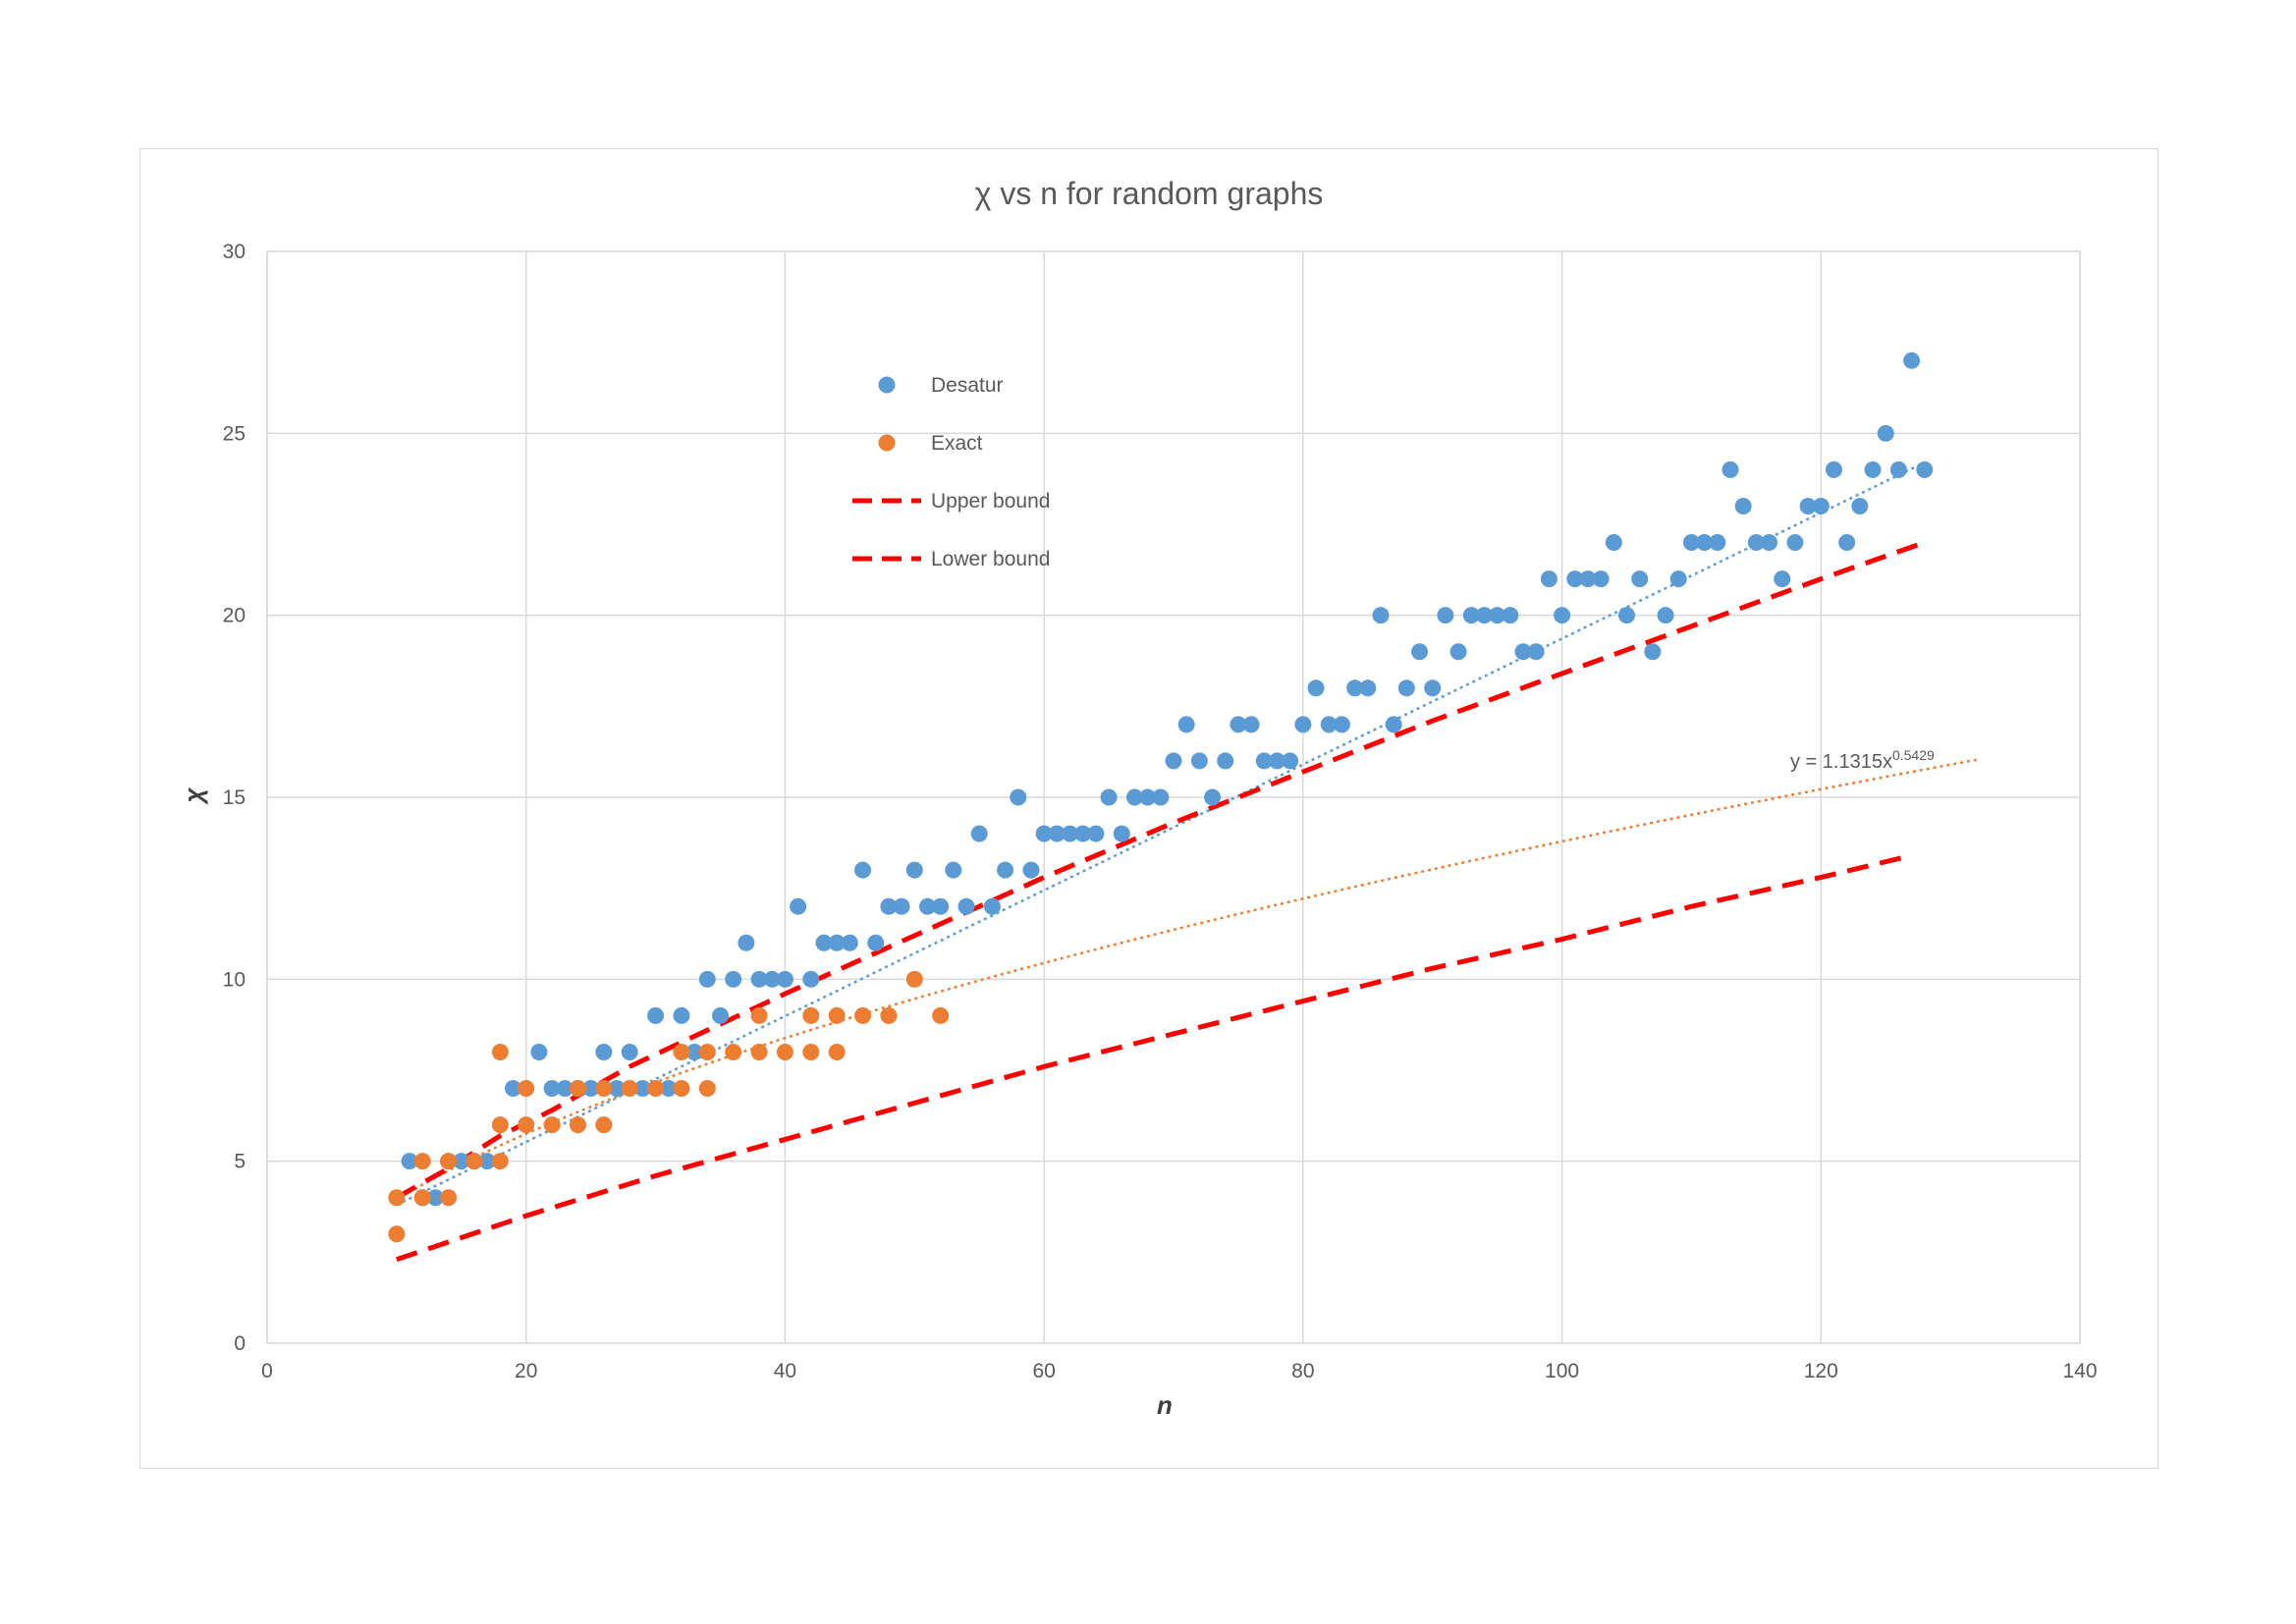 The width and height of the screenshot is (2296, 1624). What do you see at coordinates (234, 433) in the screenshot?
I see `y-tick-label: 25` at bounding box center [234, 433].